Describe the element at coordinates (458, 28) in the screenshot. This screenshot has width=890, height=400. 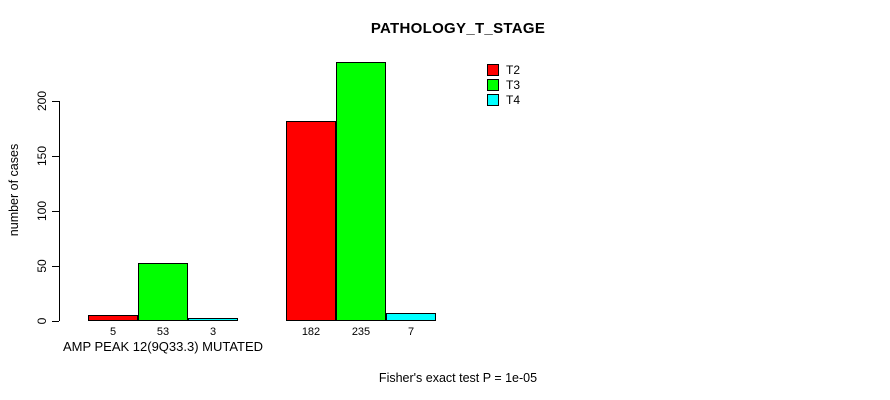
I see `chart-title: PATHOLOGY_T_STAGE` at that location.